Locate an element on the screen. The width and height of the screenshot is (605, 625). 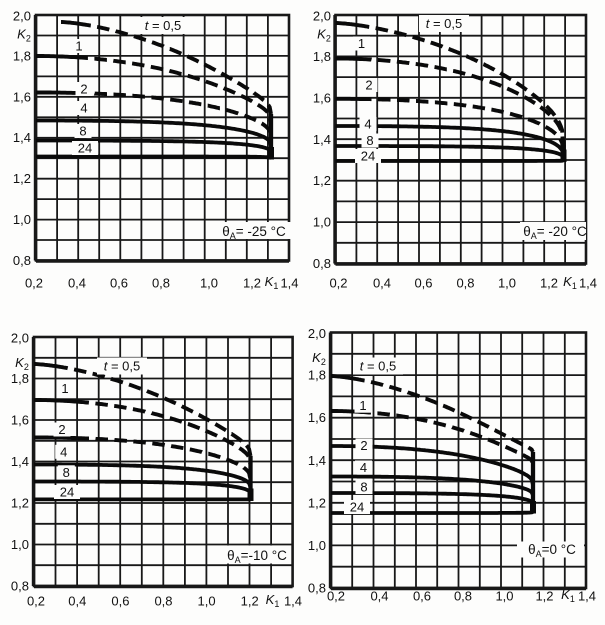
svg-text: θA=0 °C is located at coordinates (552, 550).